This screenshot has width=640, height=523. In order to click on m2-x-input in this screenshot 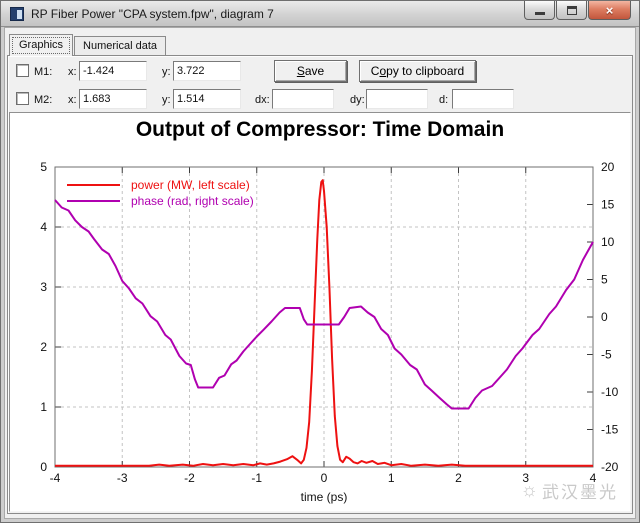, I will do `click(113, 99)`.